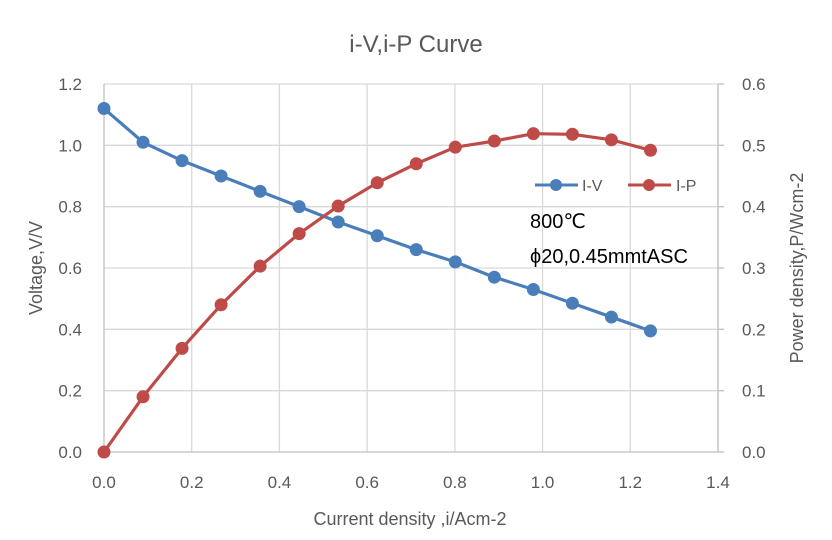 Image resolution: width=832 pixels, height=540 pixels. What do you see at coordinates (754, 452) in the screenshot?
I see `y2-tick-label: 0.0` at bounding box center [754, 452].